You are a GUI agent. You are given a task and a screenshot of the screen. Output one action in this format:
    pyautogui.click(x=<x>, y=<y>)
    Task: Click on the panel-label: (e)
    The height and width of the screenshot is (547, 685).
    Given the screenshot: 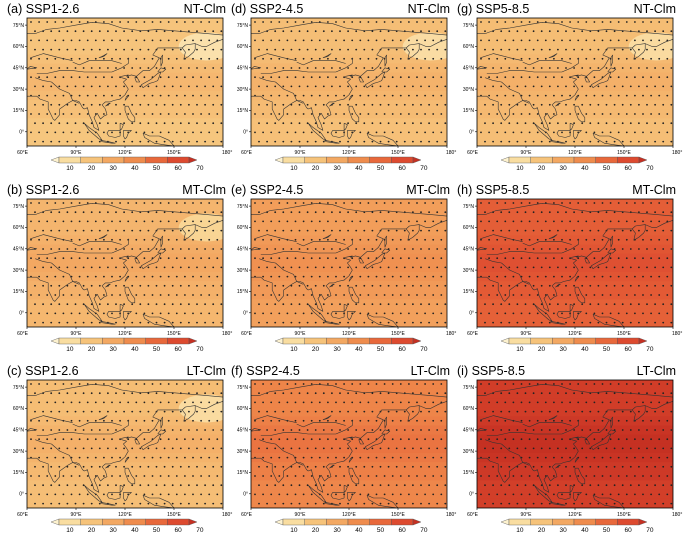 What is the action you would take?
    pyautogui.click(x=239, y=190)
    